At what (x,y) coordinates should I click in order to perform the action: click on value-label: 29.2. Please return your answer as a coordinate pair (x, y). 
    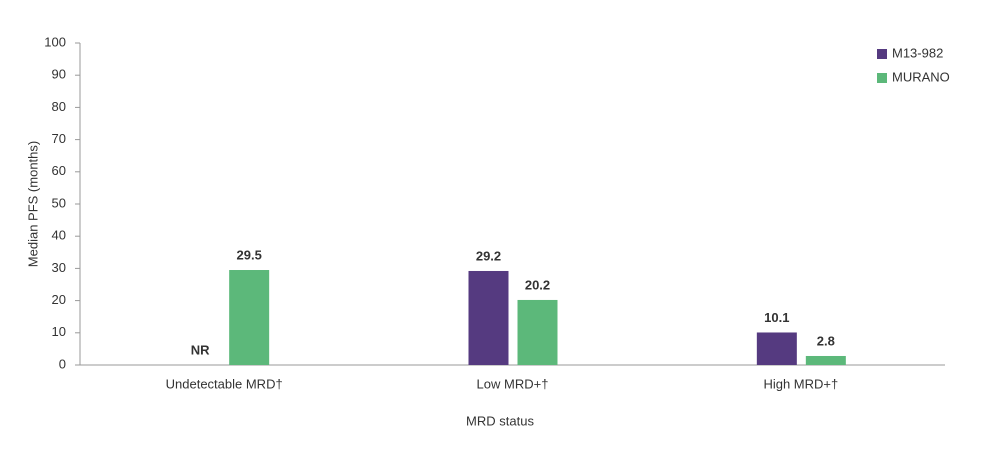
    Looking at the image, I should click on (488, 255).